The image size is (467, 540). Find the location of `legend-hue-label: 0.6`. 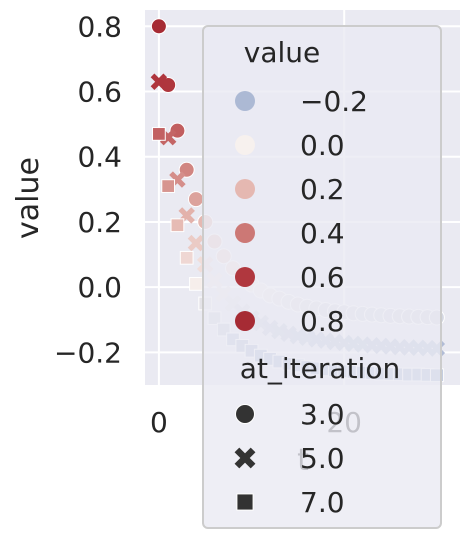

legend-hue-label: 0.6 is located at coordinates (322, 277).